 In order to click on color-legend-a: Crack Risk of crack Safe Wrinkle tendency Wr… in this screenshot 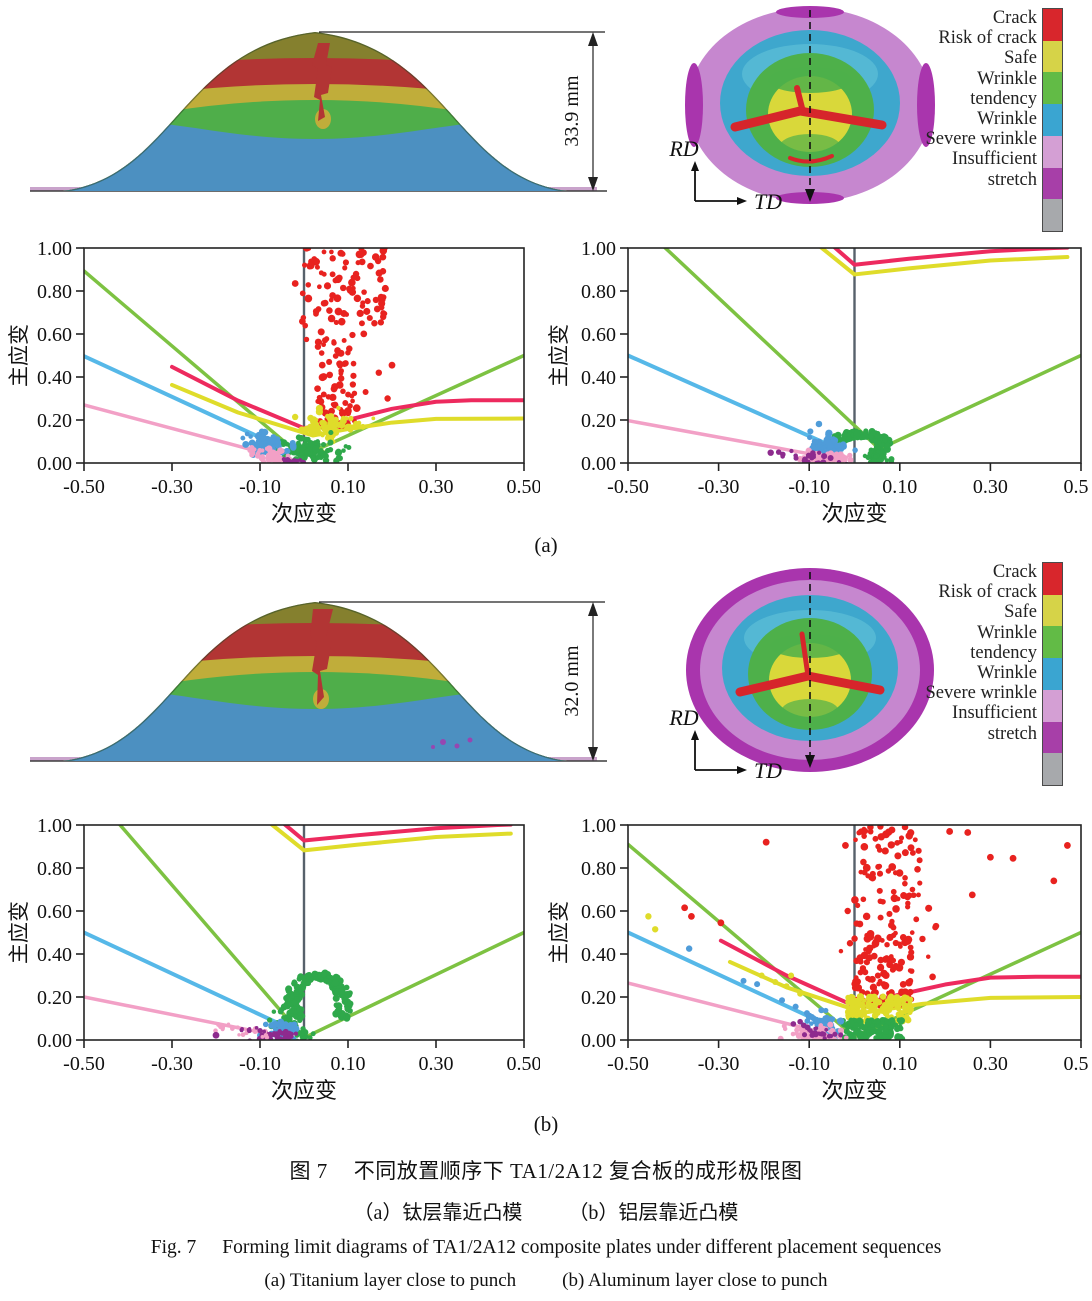, I will do `click(987, 120)`.